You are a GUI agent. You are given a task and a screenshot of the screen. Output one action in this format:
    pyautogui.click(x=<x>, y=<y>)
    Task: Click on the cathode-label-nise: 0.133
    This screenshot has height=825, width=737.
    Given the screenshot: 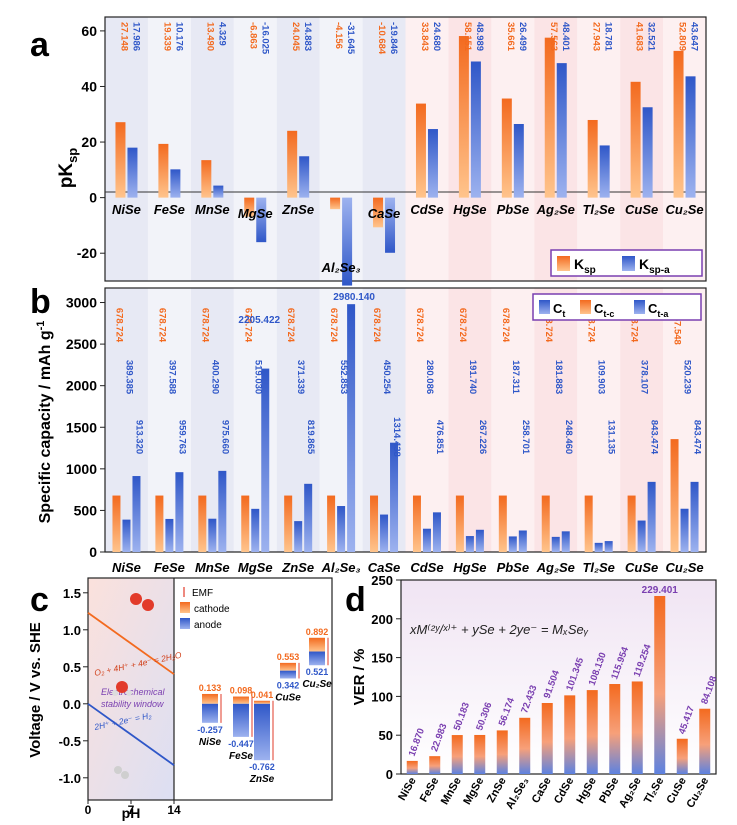 What is the action you would take?
    pyautogui.click(x=210, y=688)
    